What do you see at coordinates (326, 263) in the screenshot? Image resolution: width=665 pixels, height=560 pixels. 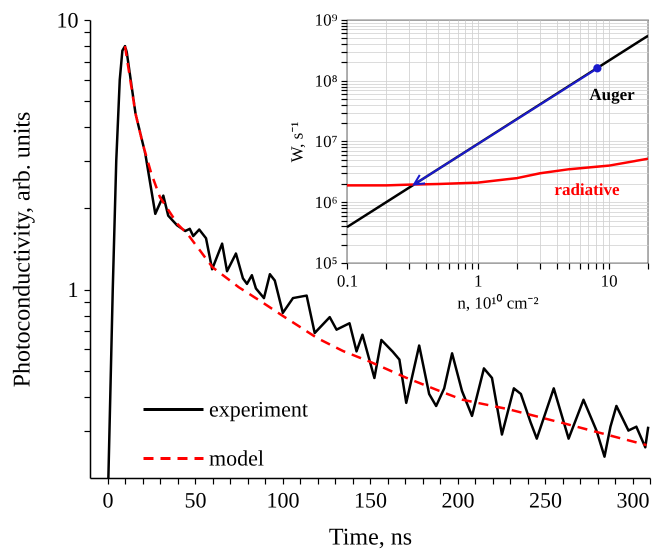 I see `y-tick-label: 10⁵` at bounding box center [326, 263].